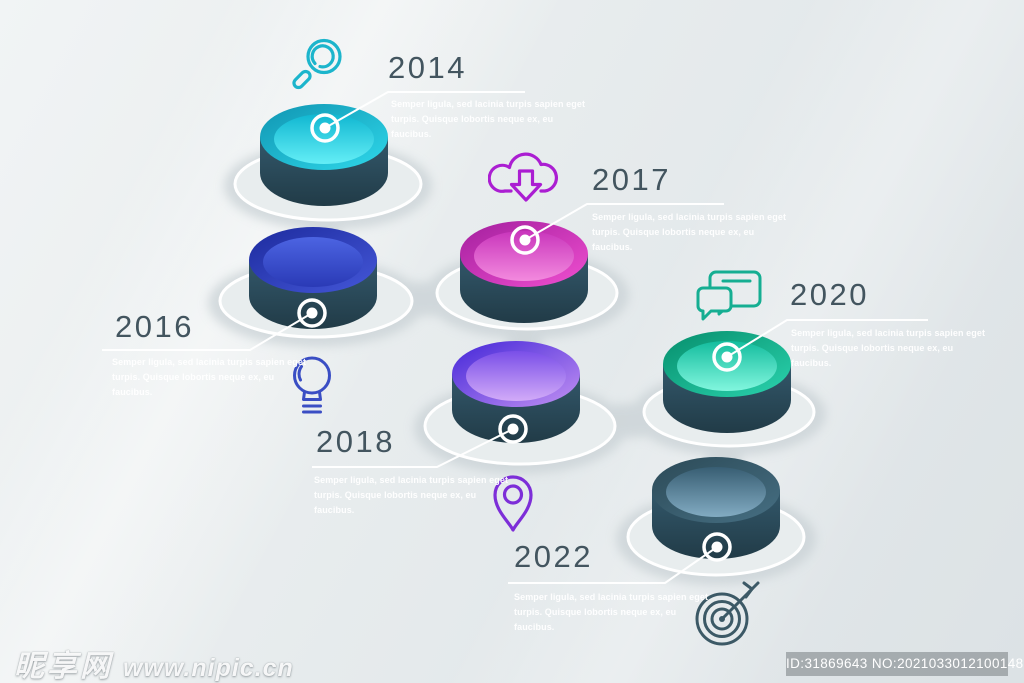 This screenshot has height=683, width=1024. I want to click on callout-2022, so click(620, 558).